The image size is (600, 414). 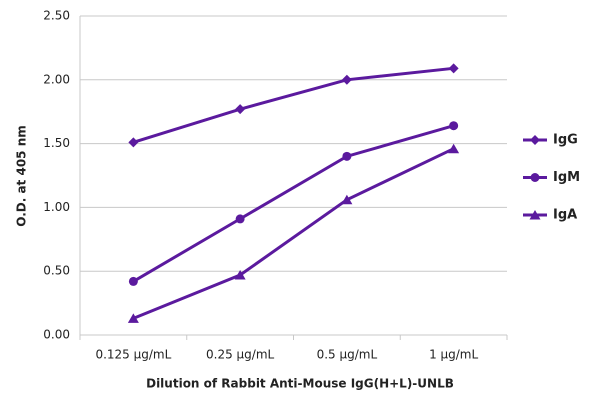 What do you see at coordinates (453, 355) in the screenshot?
I see `x-tick-label: 1 µg/mL` at bounding box center [453, 355].